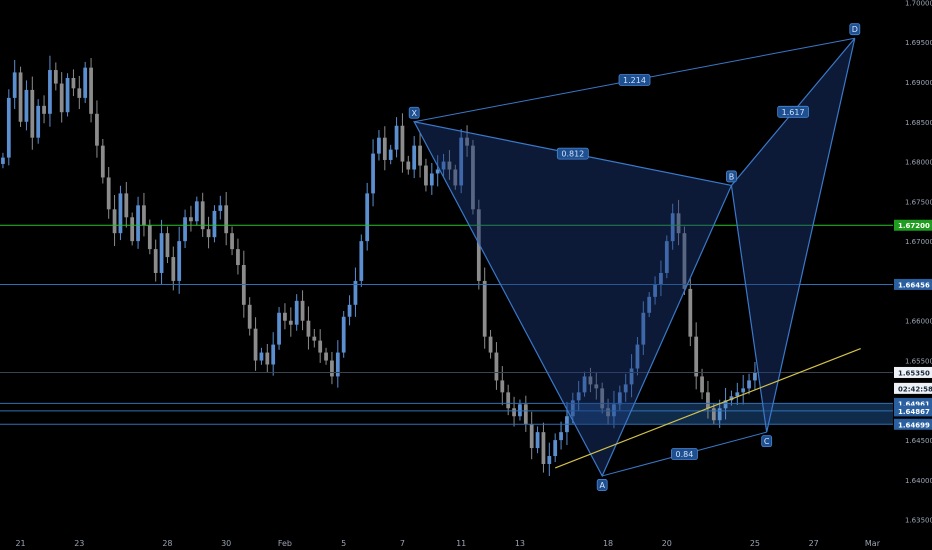 The width and height of the screenshot is (932, 550). I want to click on pattern-point-label: B, so click(732, 176).